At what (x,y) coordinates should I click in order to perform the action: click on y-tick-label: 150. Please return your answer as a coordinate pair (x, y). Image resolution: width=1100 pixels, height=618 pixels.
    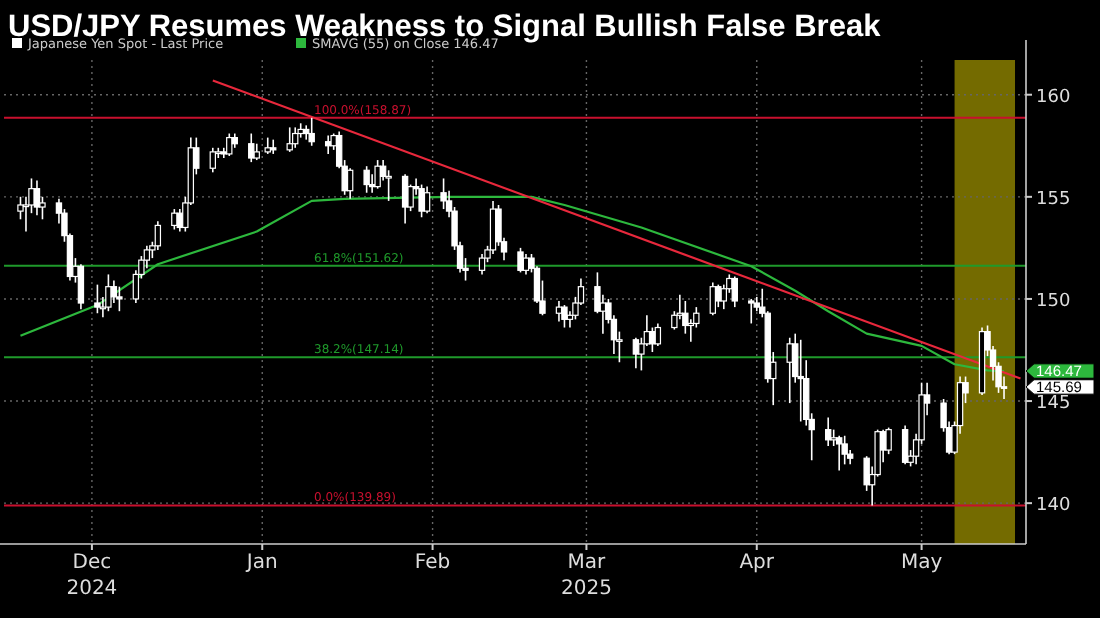
    Looking at the image, I should click on (1053, 301).